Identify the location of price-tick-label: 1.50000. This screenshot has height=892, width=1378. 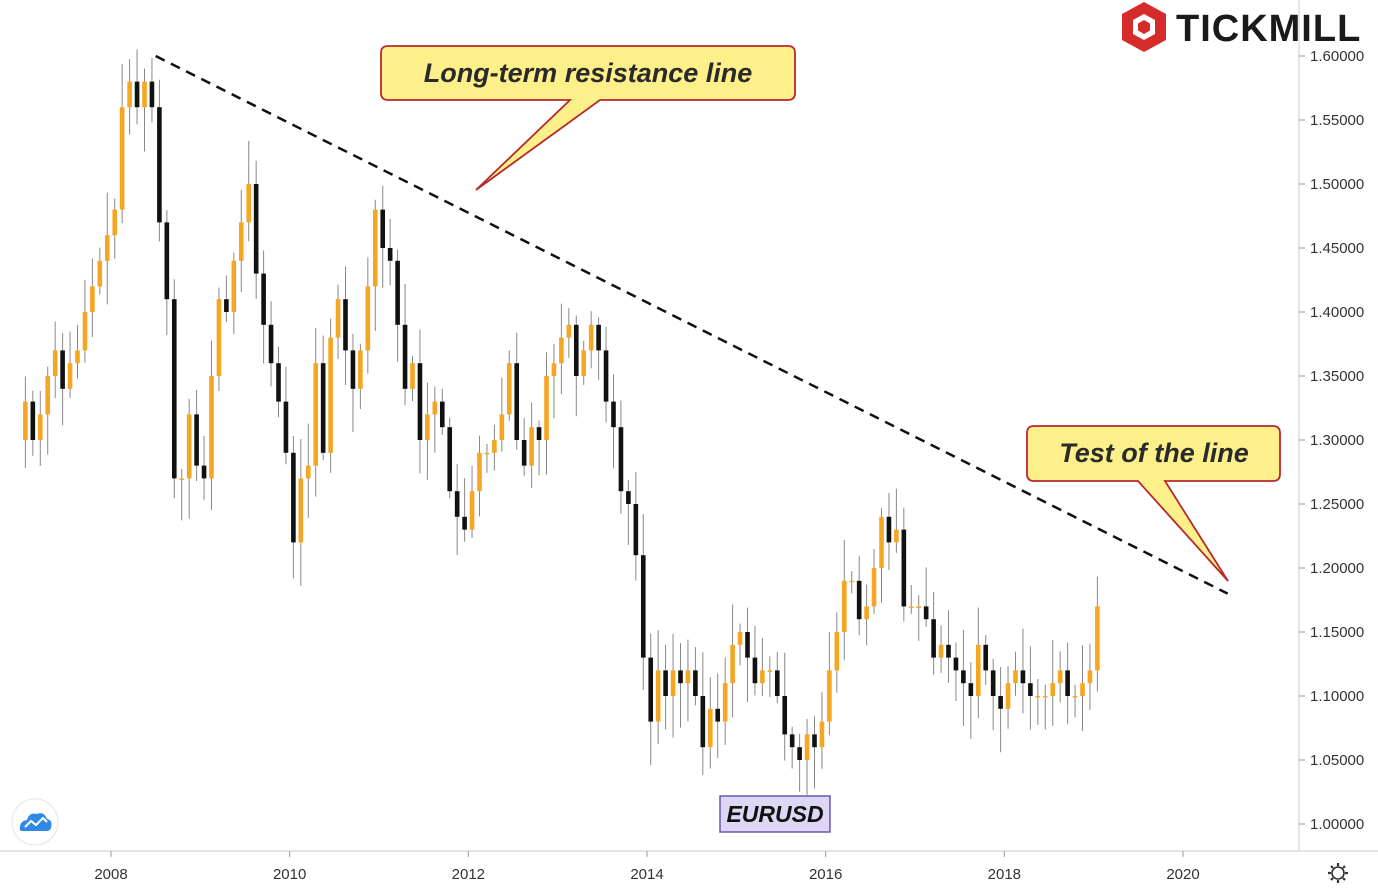
(1337, 184).